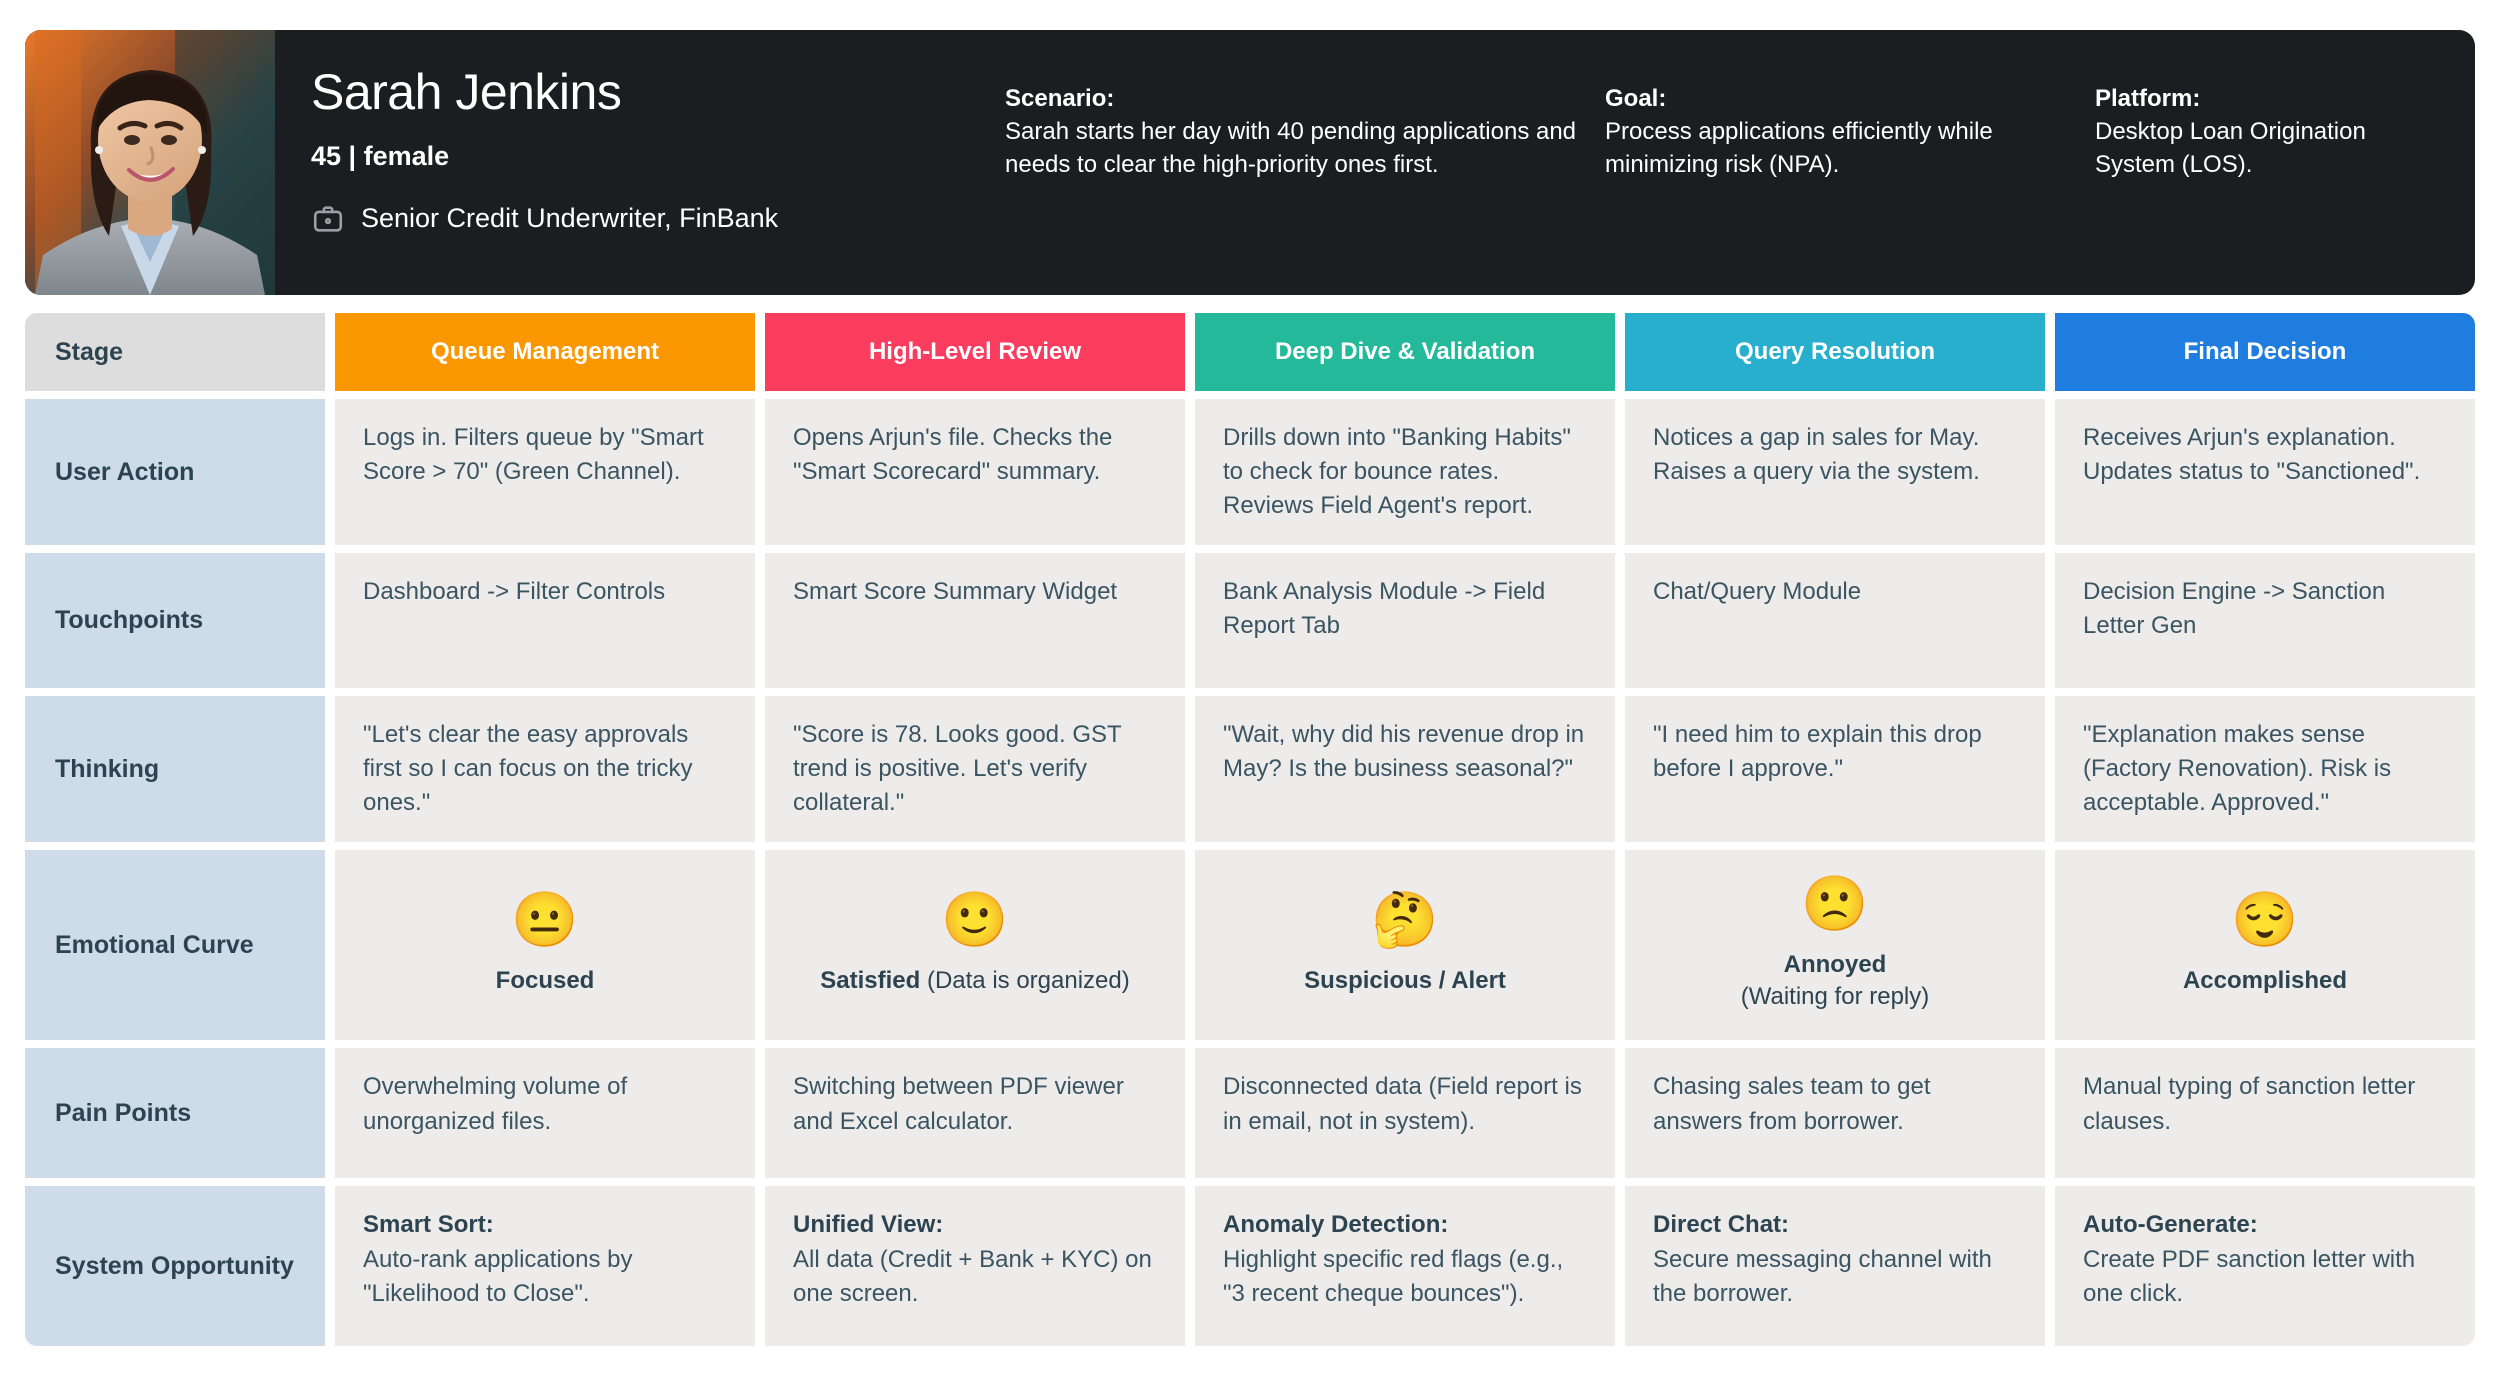 The image size is (2500, 1387). What do you see at coordinates (1636, 98) in the screenshot?
I see `fact-goal-label: Goal:` at bounding box center [1636, 98].